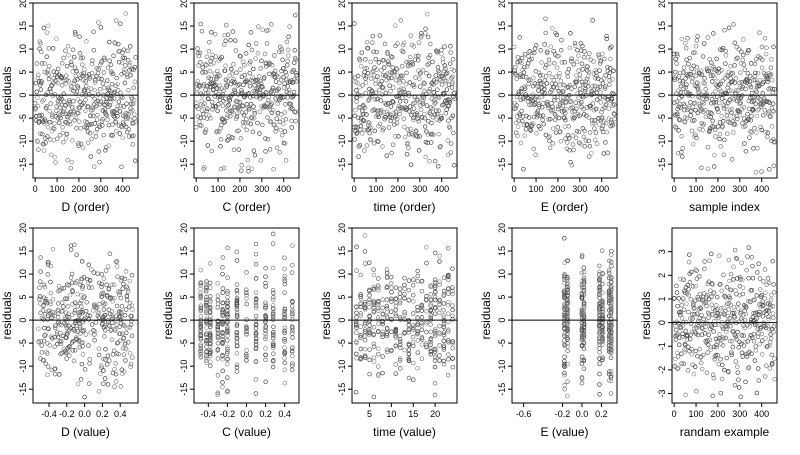  Describe the element at coordinates (23, 95) in the screenshot. I see `y-tick-label: 0` at that location.